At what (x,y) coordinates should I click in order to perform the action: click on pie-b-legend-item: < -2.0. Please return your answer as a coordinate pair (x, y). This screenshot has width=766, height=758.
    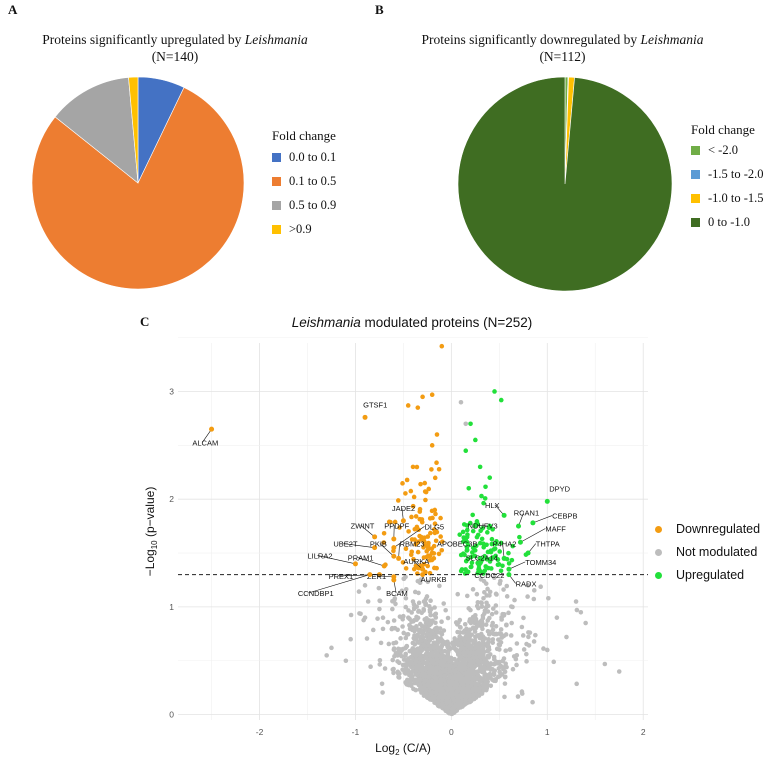
    Looking at the image, I should click on (714, 150).